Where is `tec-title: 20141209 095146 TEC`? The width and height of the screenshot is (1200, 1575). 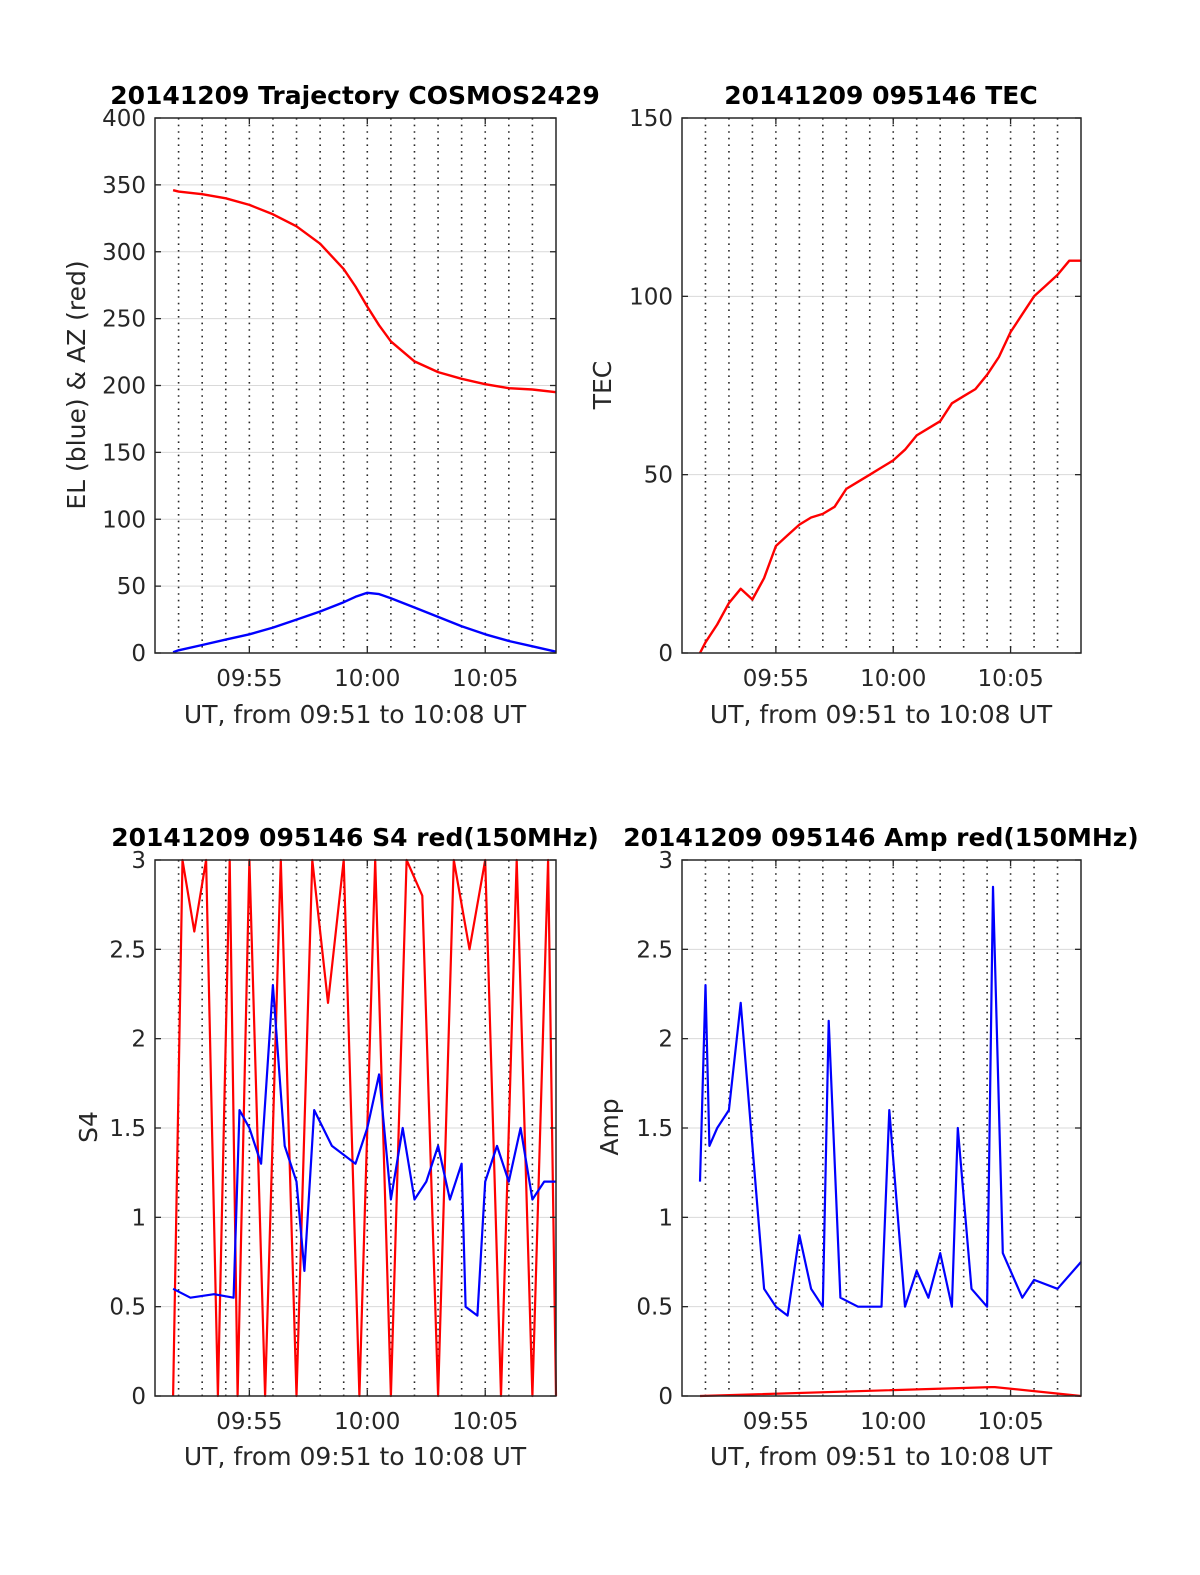 tec-title: 20141209 095146 TEC is located at coordinates (880, 95).